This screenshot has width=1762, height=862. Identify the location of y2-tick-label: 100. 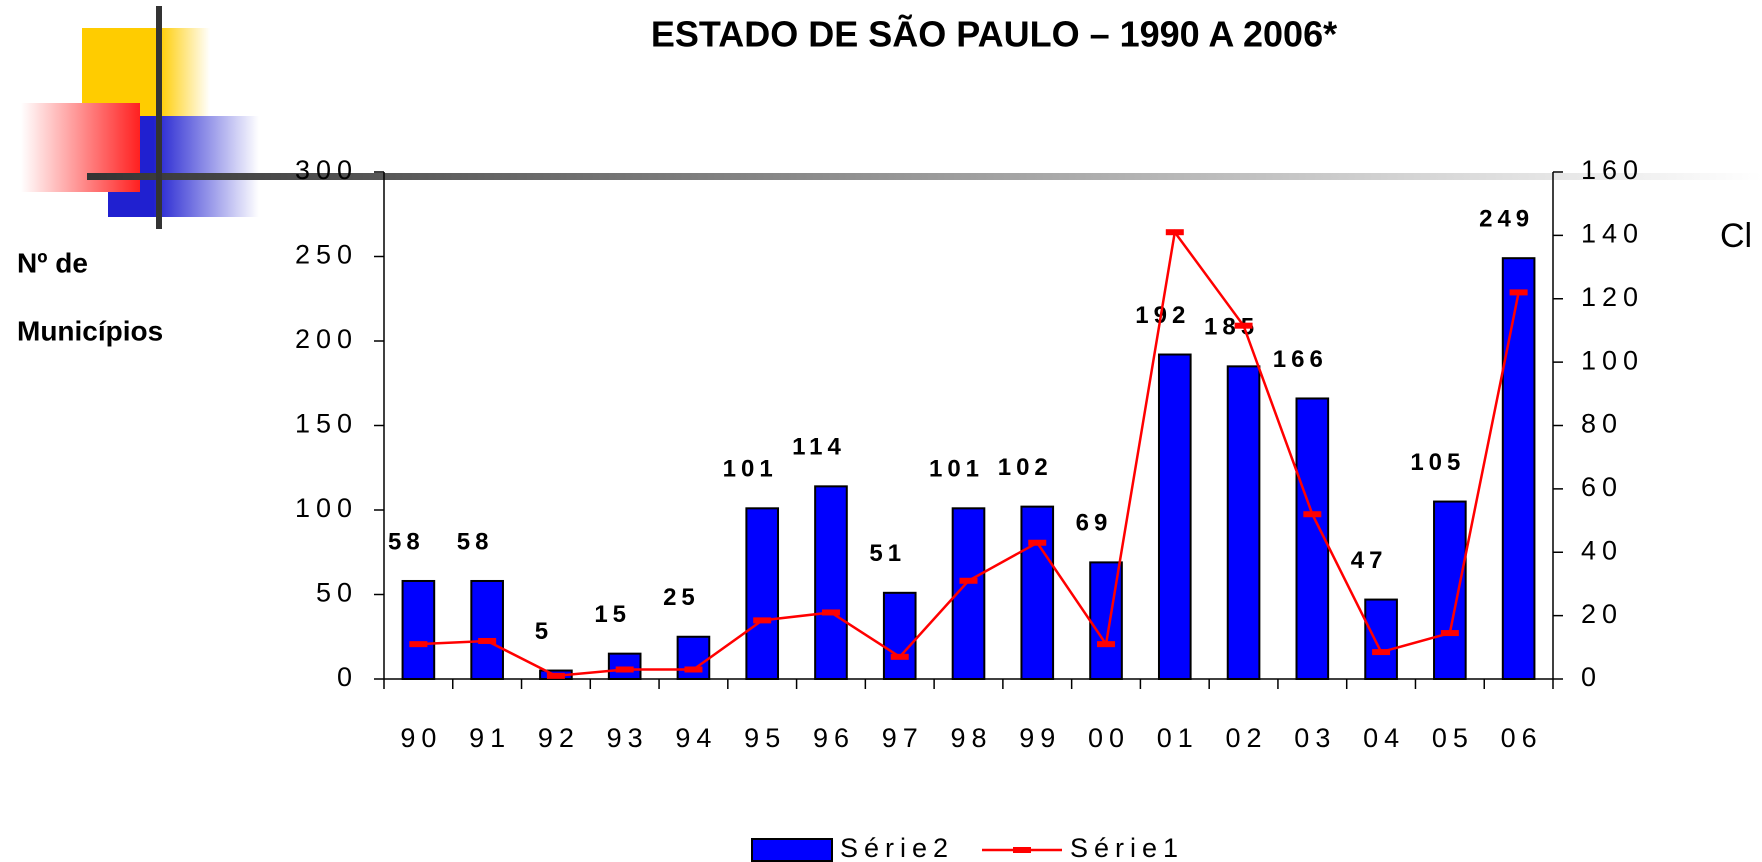
(1612, 360).